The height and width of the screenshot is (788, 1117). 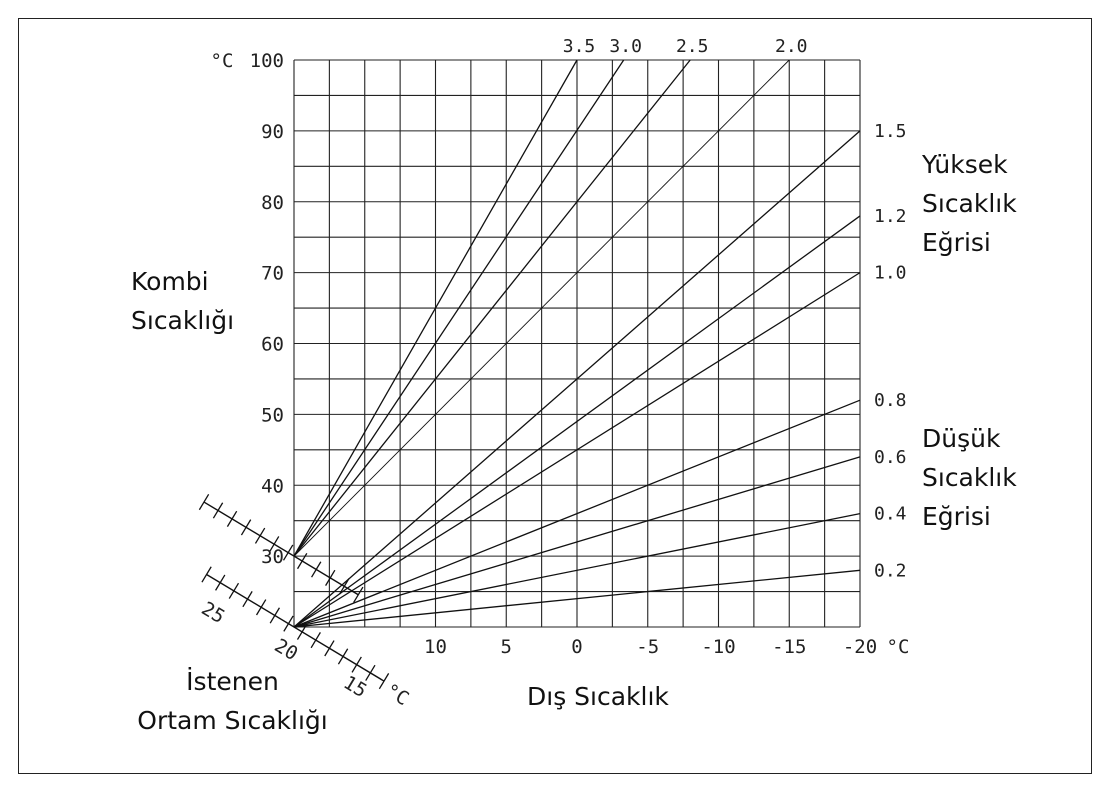 I want to click on curve-label-0-4: 0.4, so click(x=890, y=514).